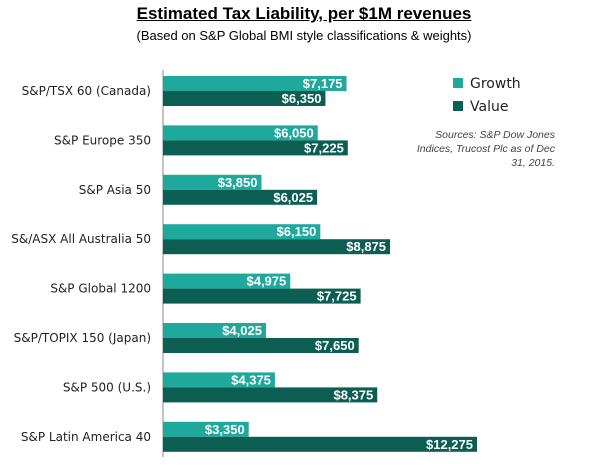 The height and width of the screenshot is (467, 608). What do you see at coordinates (115, 190) in the screenshot?
I see `category-label-2: S&P Asia 50` at bounding box center [115, 190].